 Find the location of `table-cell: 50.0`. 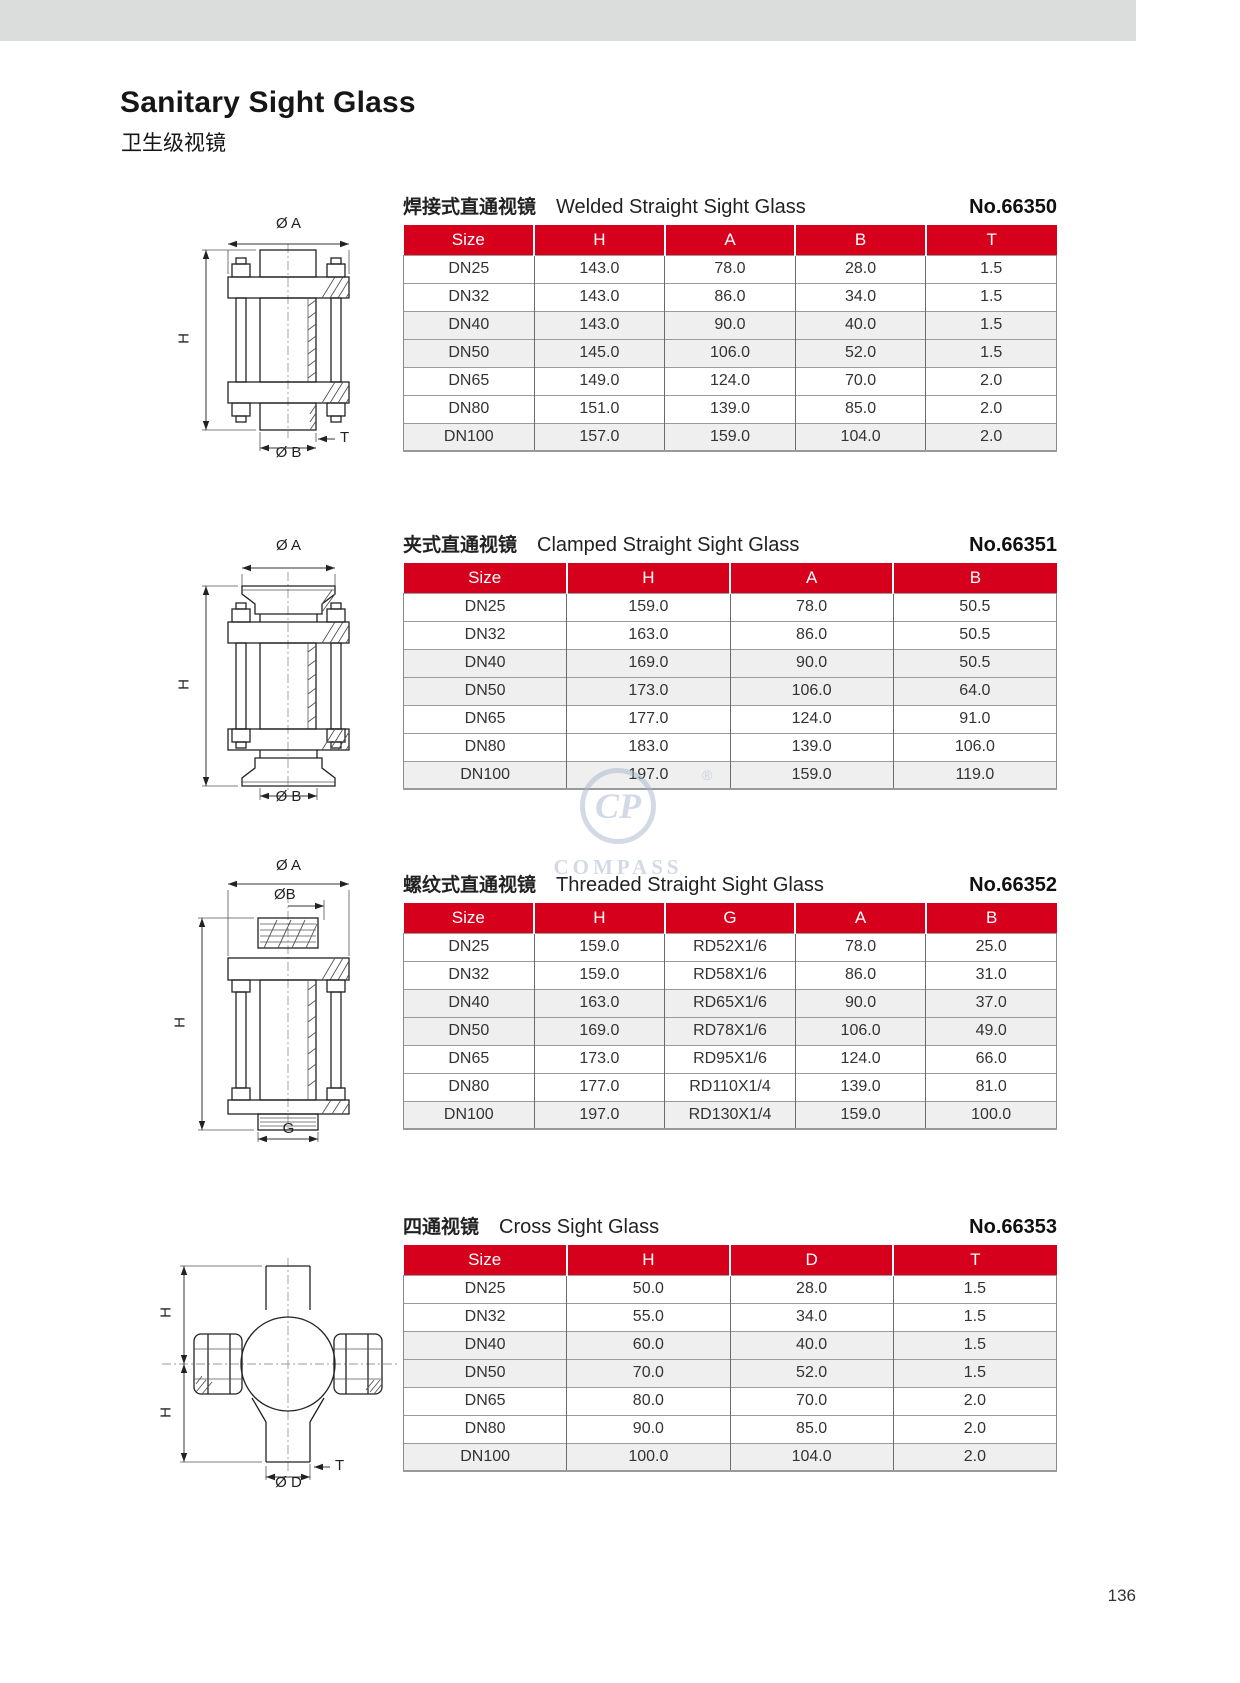

table-cell: 50.0 is located at coordinates (648, 1288).